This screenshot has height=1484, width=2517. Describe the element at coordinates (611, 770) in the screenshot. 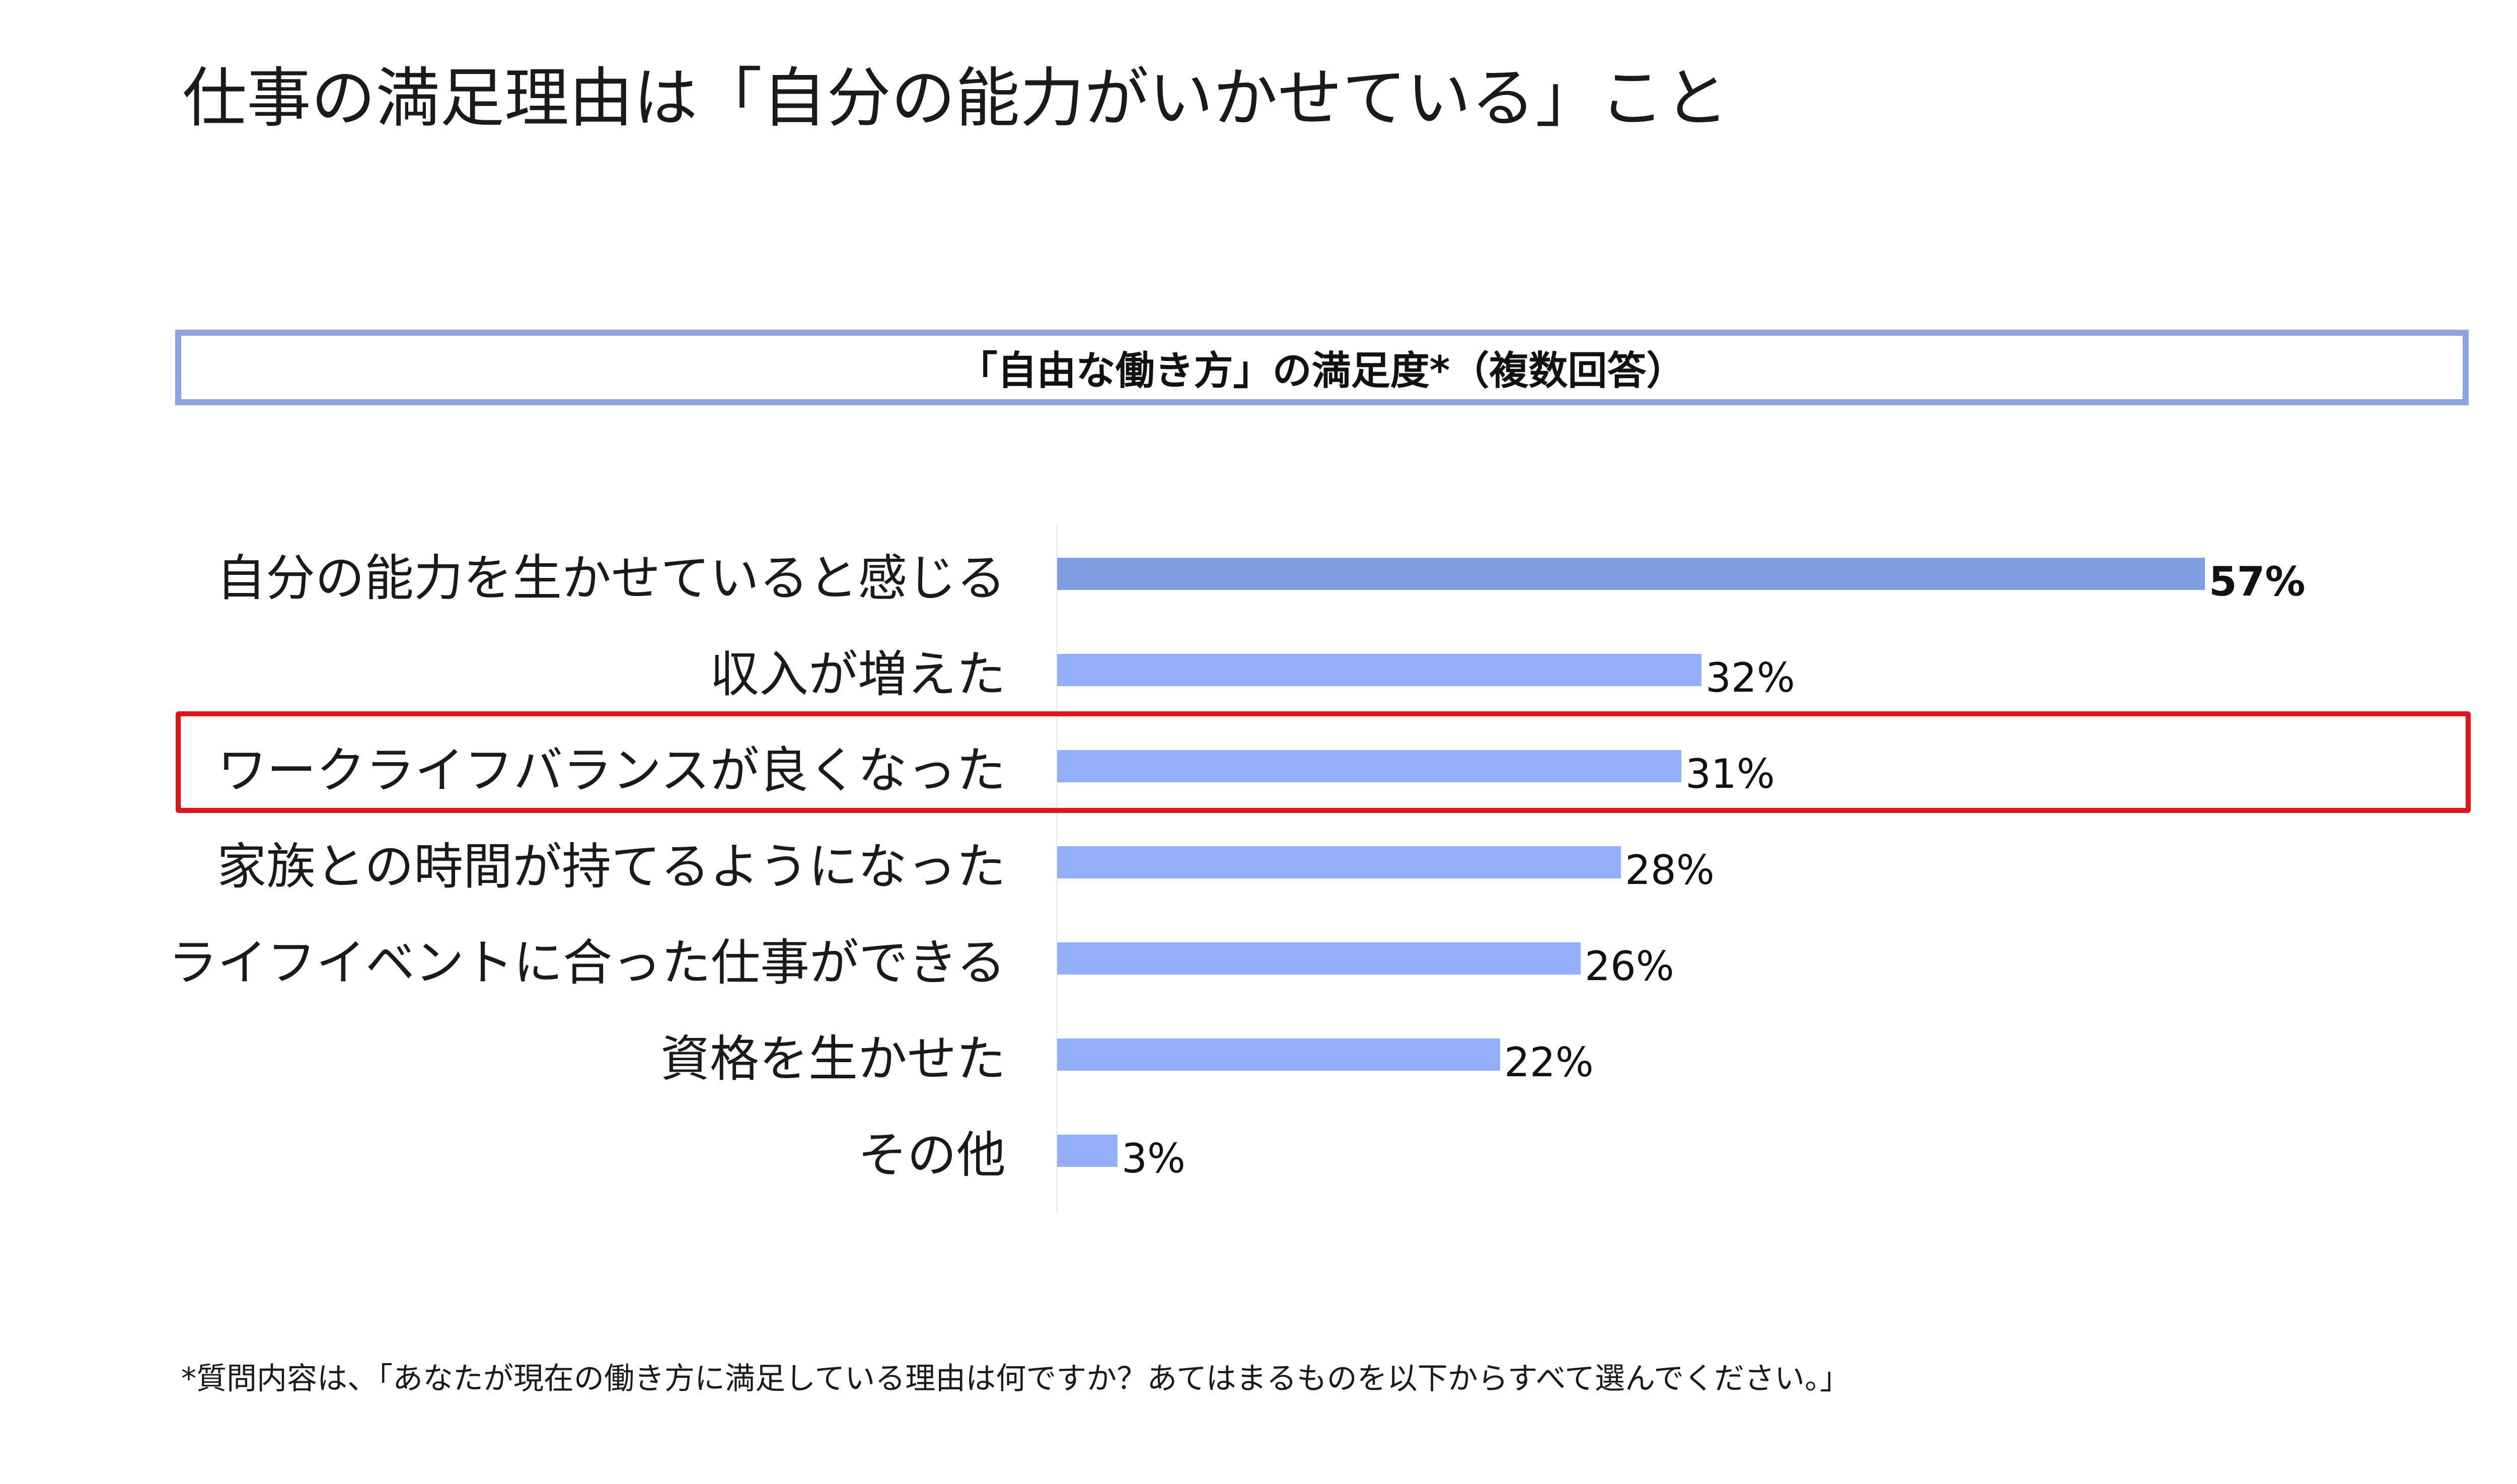

I see `category-label: ワークライフバランスが良くなった` at that location.